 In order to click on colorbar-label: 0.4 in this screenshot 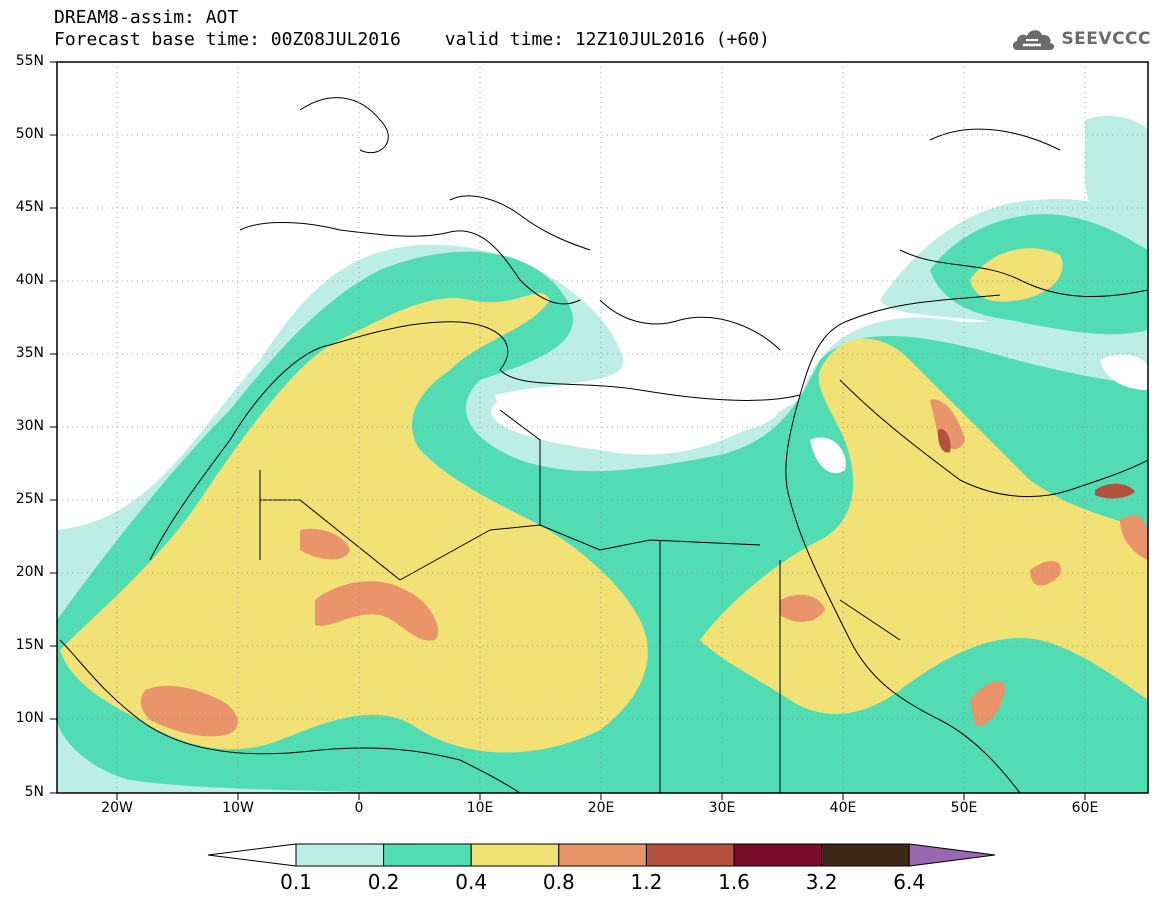, I will do `click(471, 882)`.